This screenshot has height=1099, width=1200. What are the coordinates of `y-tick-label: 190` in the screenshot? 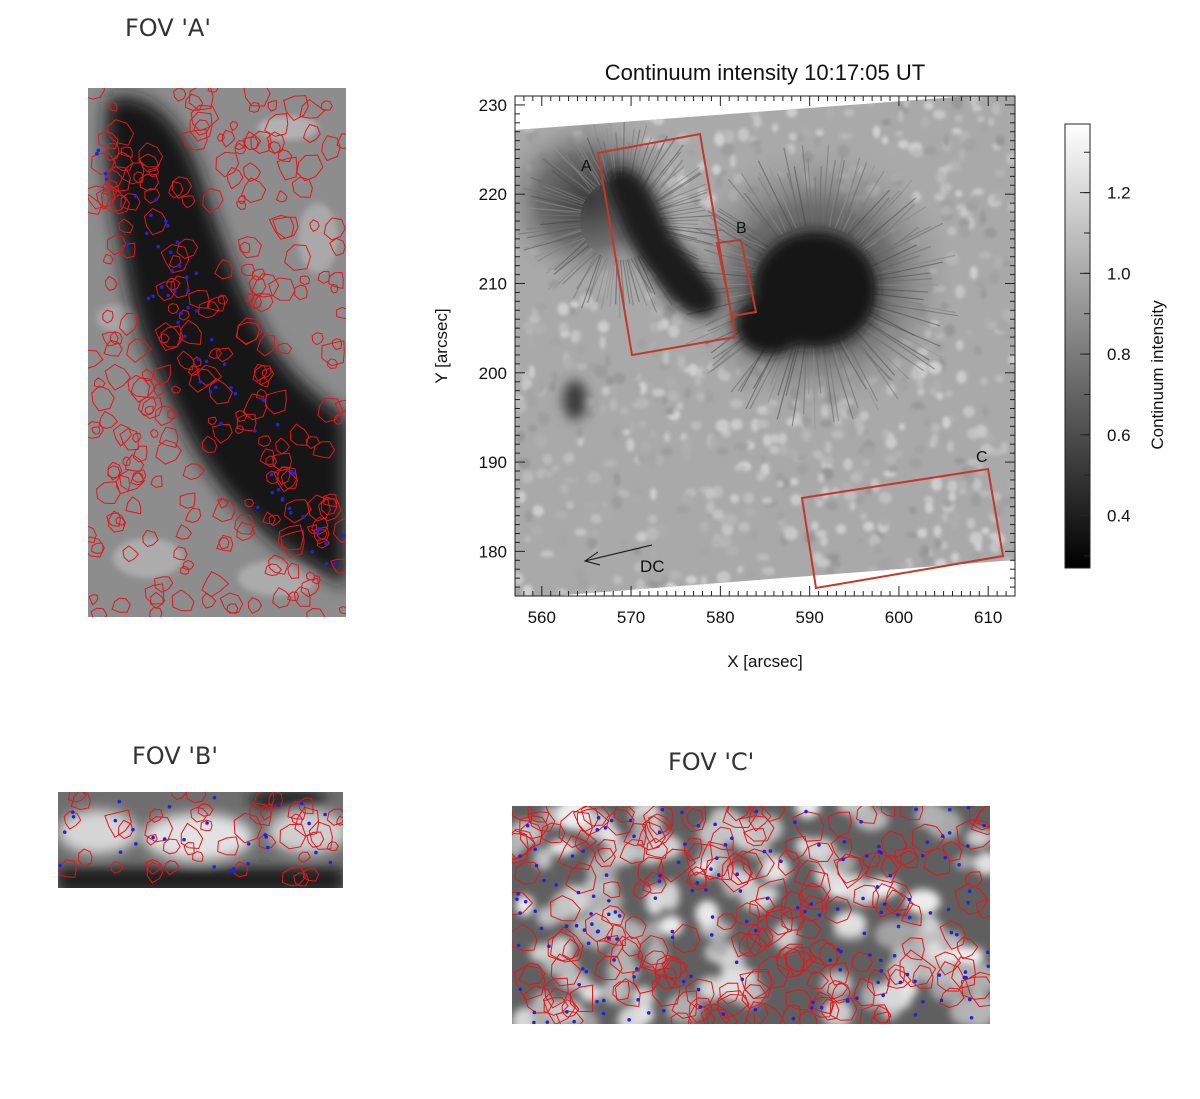 It's located at (493, 462).